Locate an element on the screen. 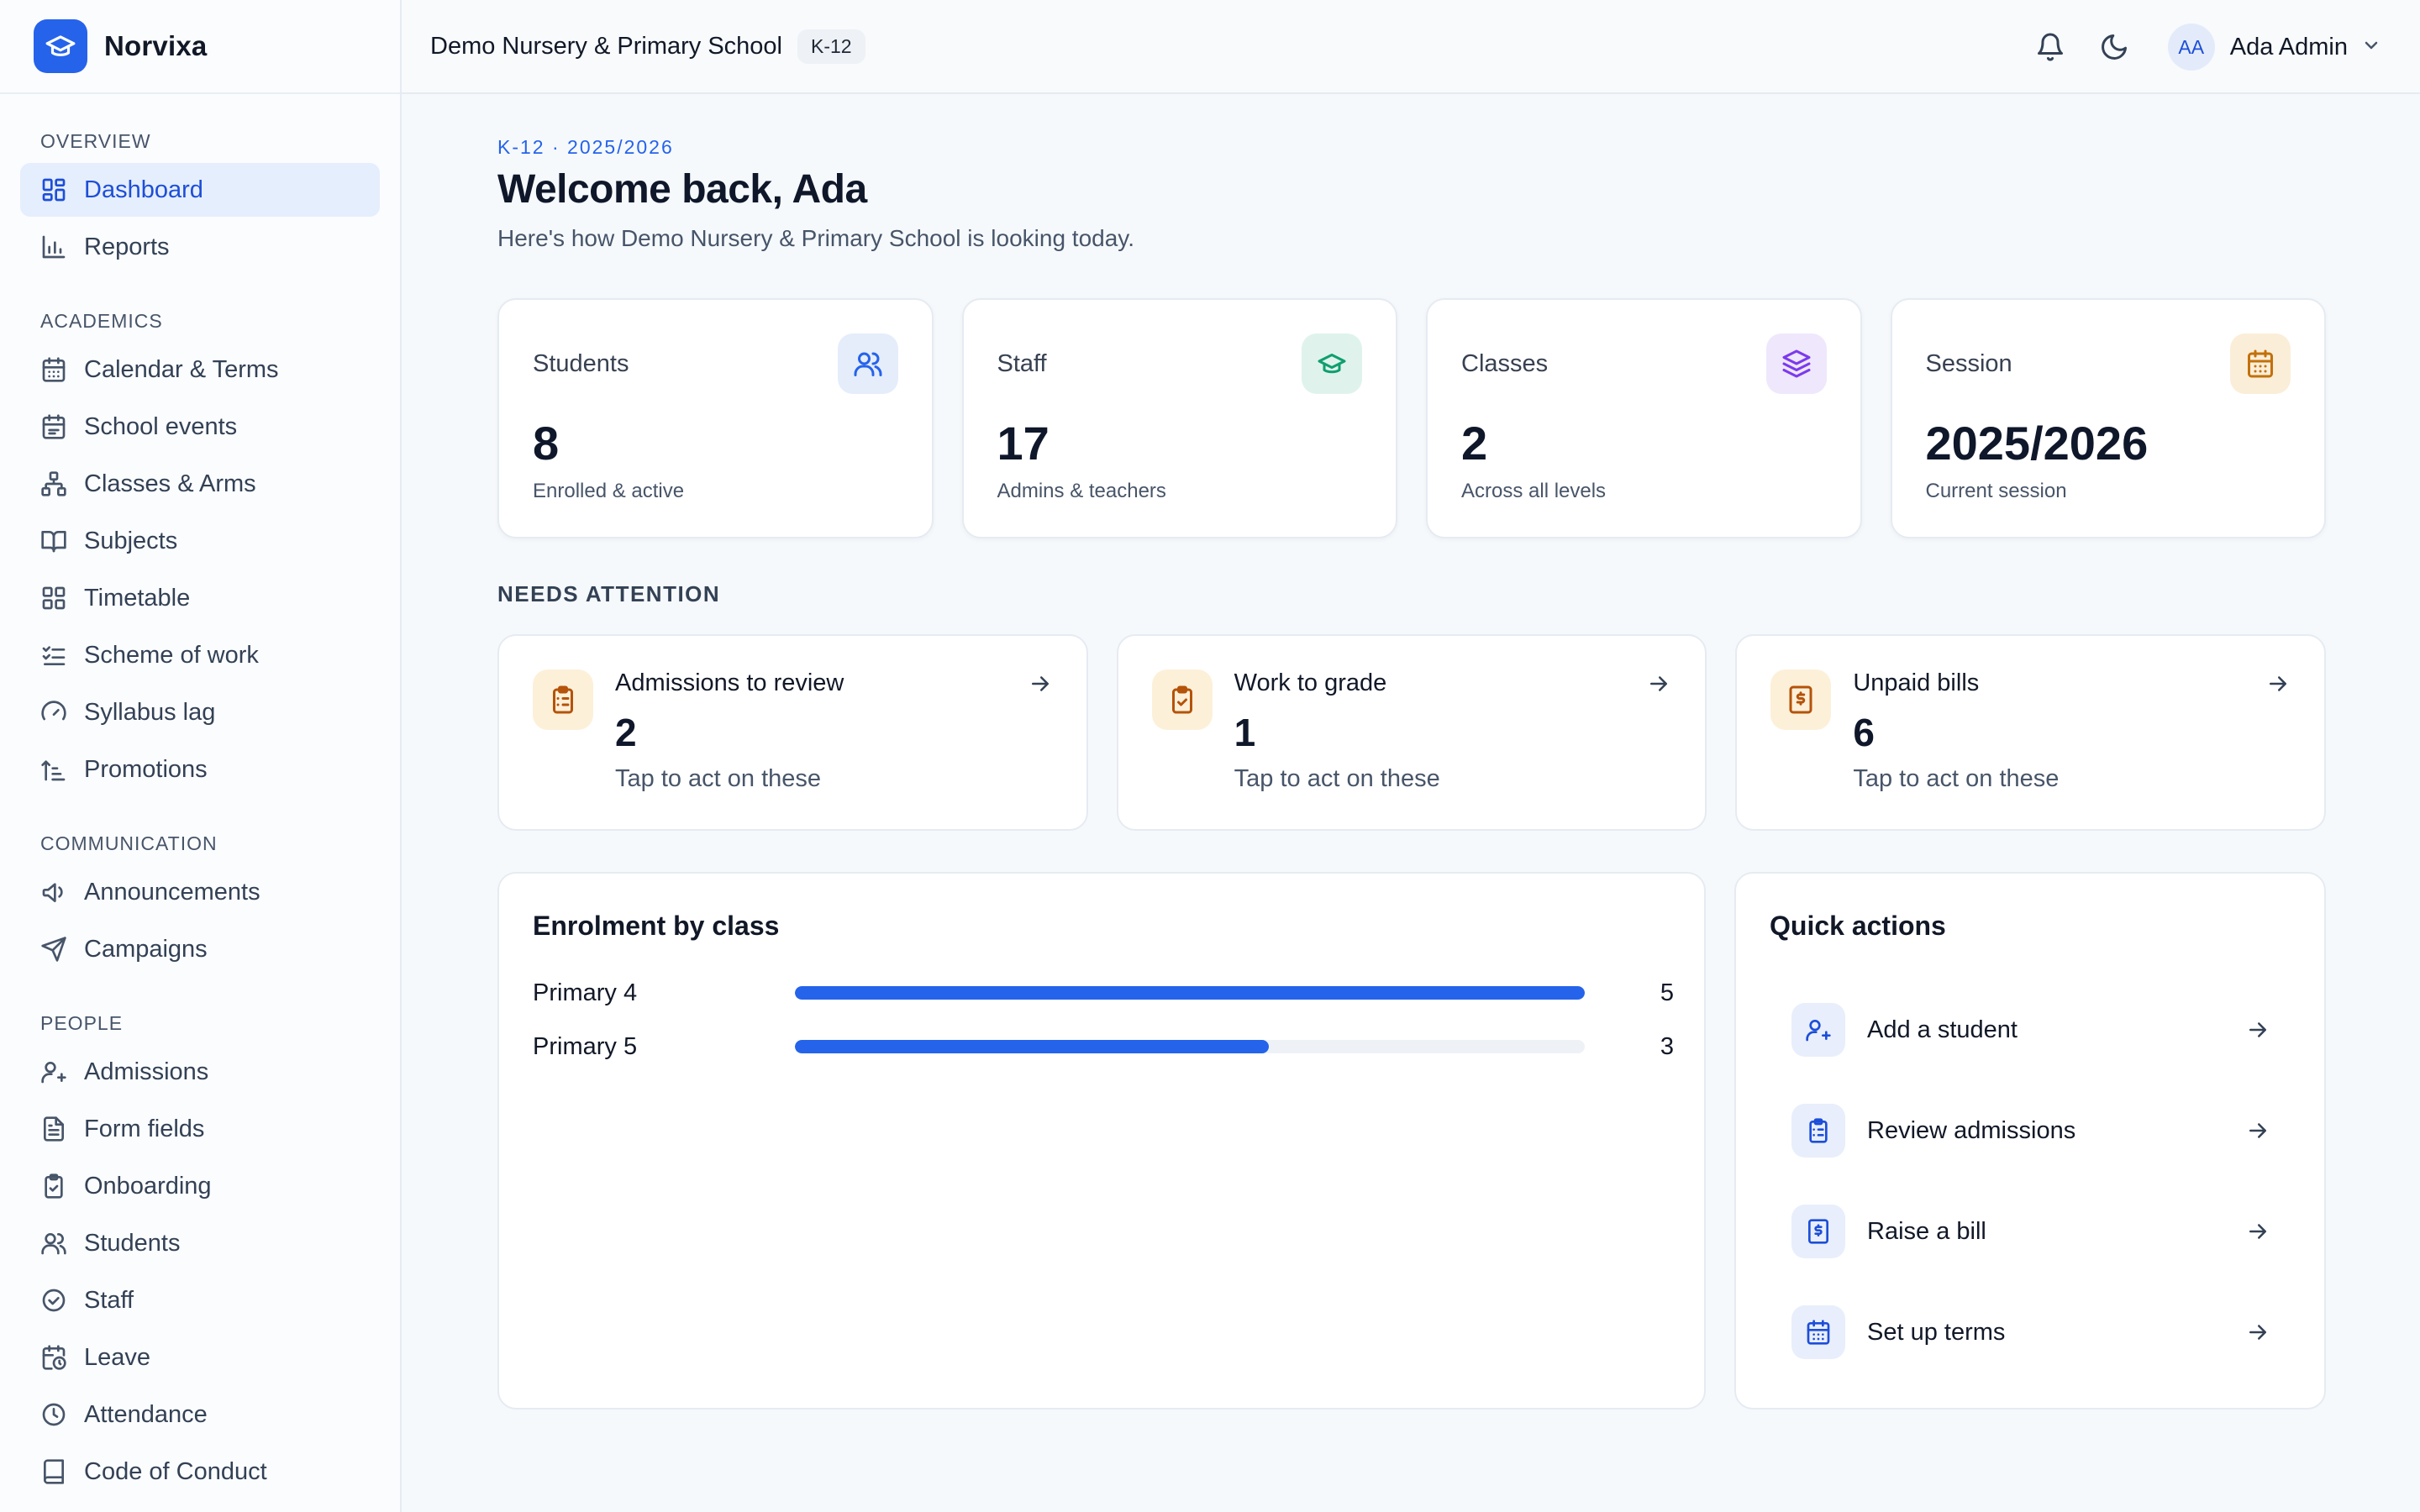 The width and height of the screenshot is (2420, 1512). bar-row-primary-4: Primary 4 5 is located at coordinates (1104, 993).